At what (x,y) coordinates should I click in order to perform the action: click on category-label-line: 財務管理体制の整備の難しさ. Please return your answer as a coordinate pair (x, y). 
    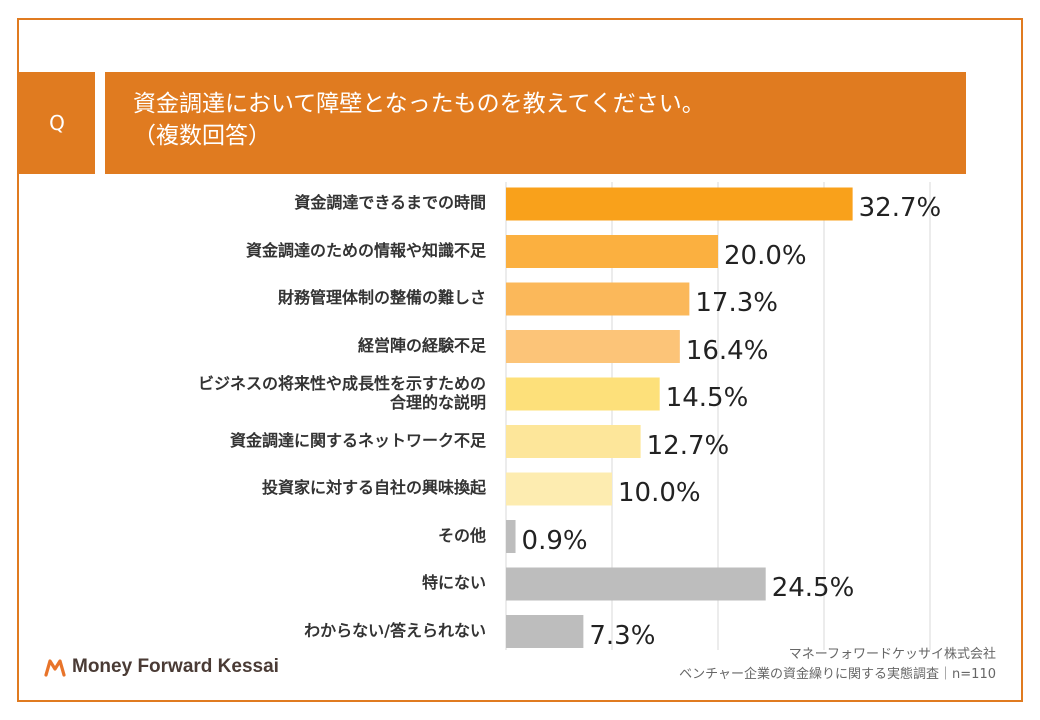
    Looking at the image, I should click on (381, 297).